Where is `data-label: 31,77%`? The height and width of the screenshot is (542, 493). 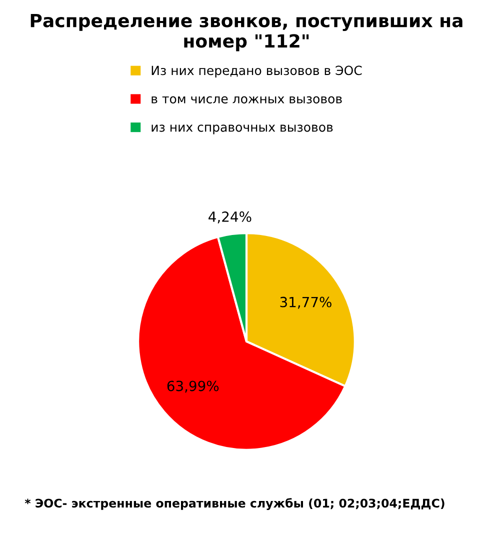 data-label: 31,77% is located at coordinates (306, 302).